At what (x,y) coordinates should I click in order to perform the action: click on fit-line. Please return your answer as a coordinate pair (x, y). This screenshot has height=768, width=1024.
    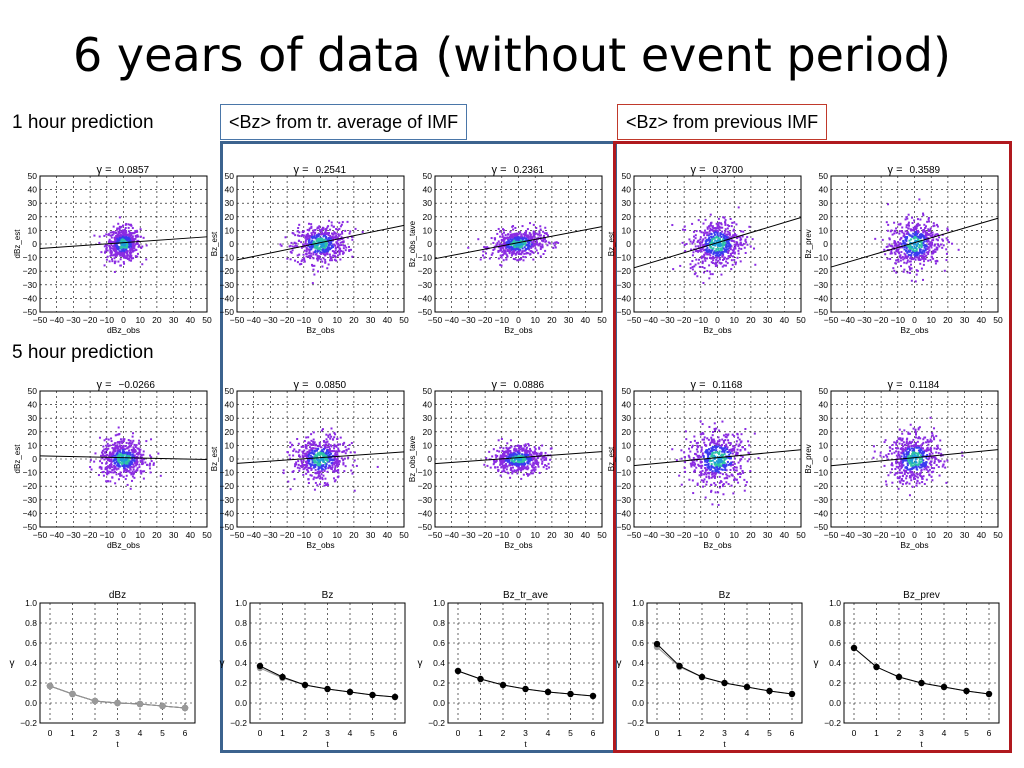
    Looking at the image, I should click on (717, 243).